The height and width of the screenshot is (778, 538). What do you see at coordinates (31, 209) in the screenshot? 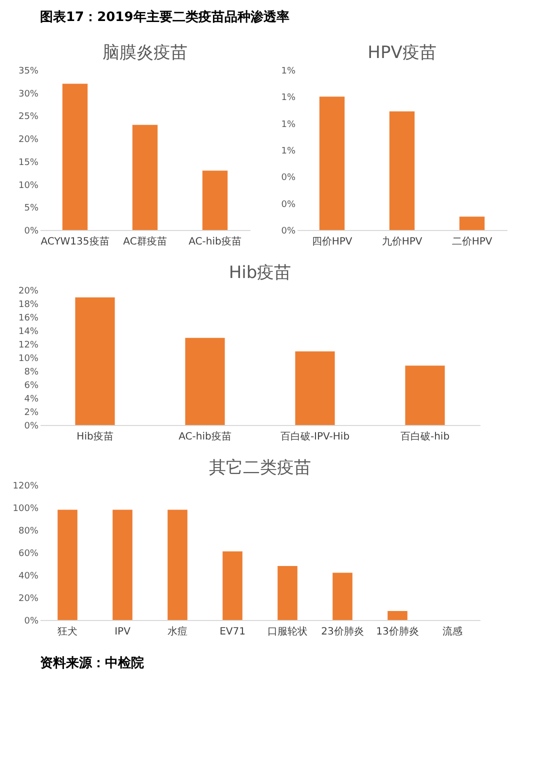
I see `y-tick-label: 5%` at bounding box center [31, 209].